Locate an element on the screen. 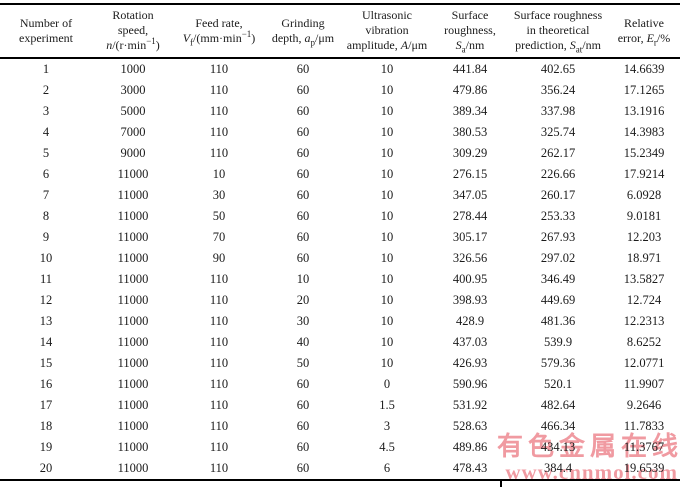 This screenshot has height=487, width=680. cell-ultrasonic-vibration-amplitude: 4.5 is located at coordinates (387, 447).